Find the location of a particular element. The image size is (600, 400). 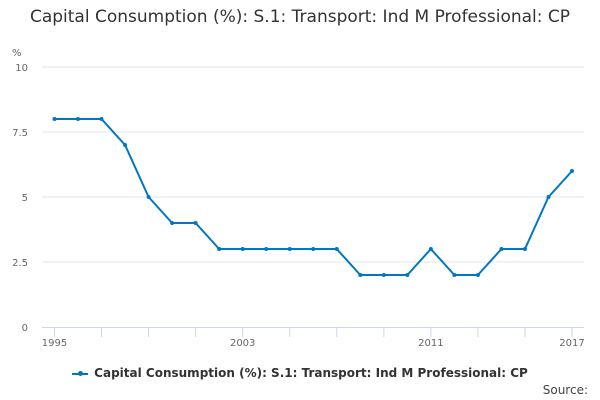

x-tick-label: 2011 is located at coordinates (430, 343).